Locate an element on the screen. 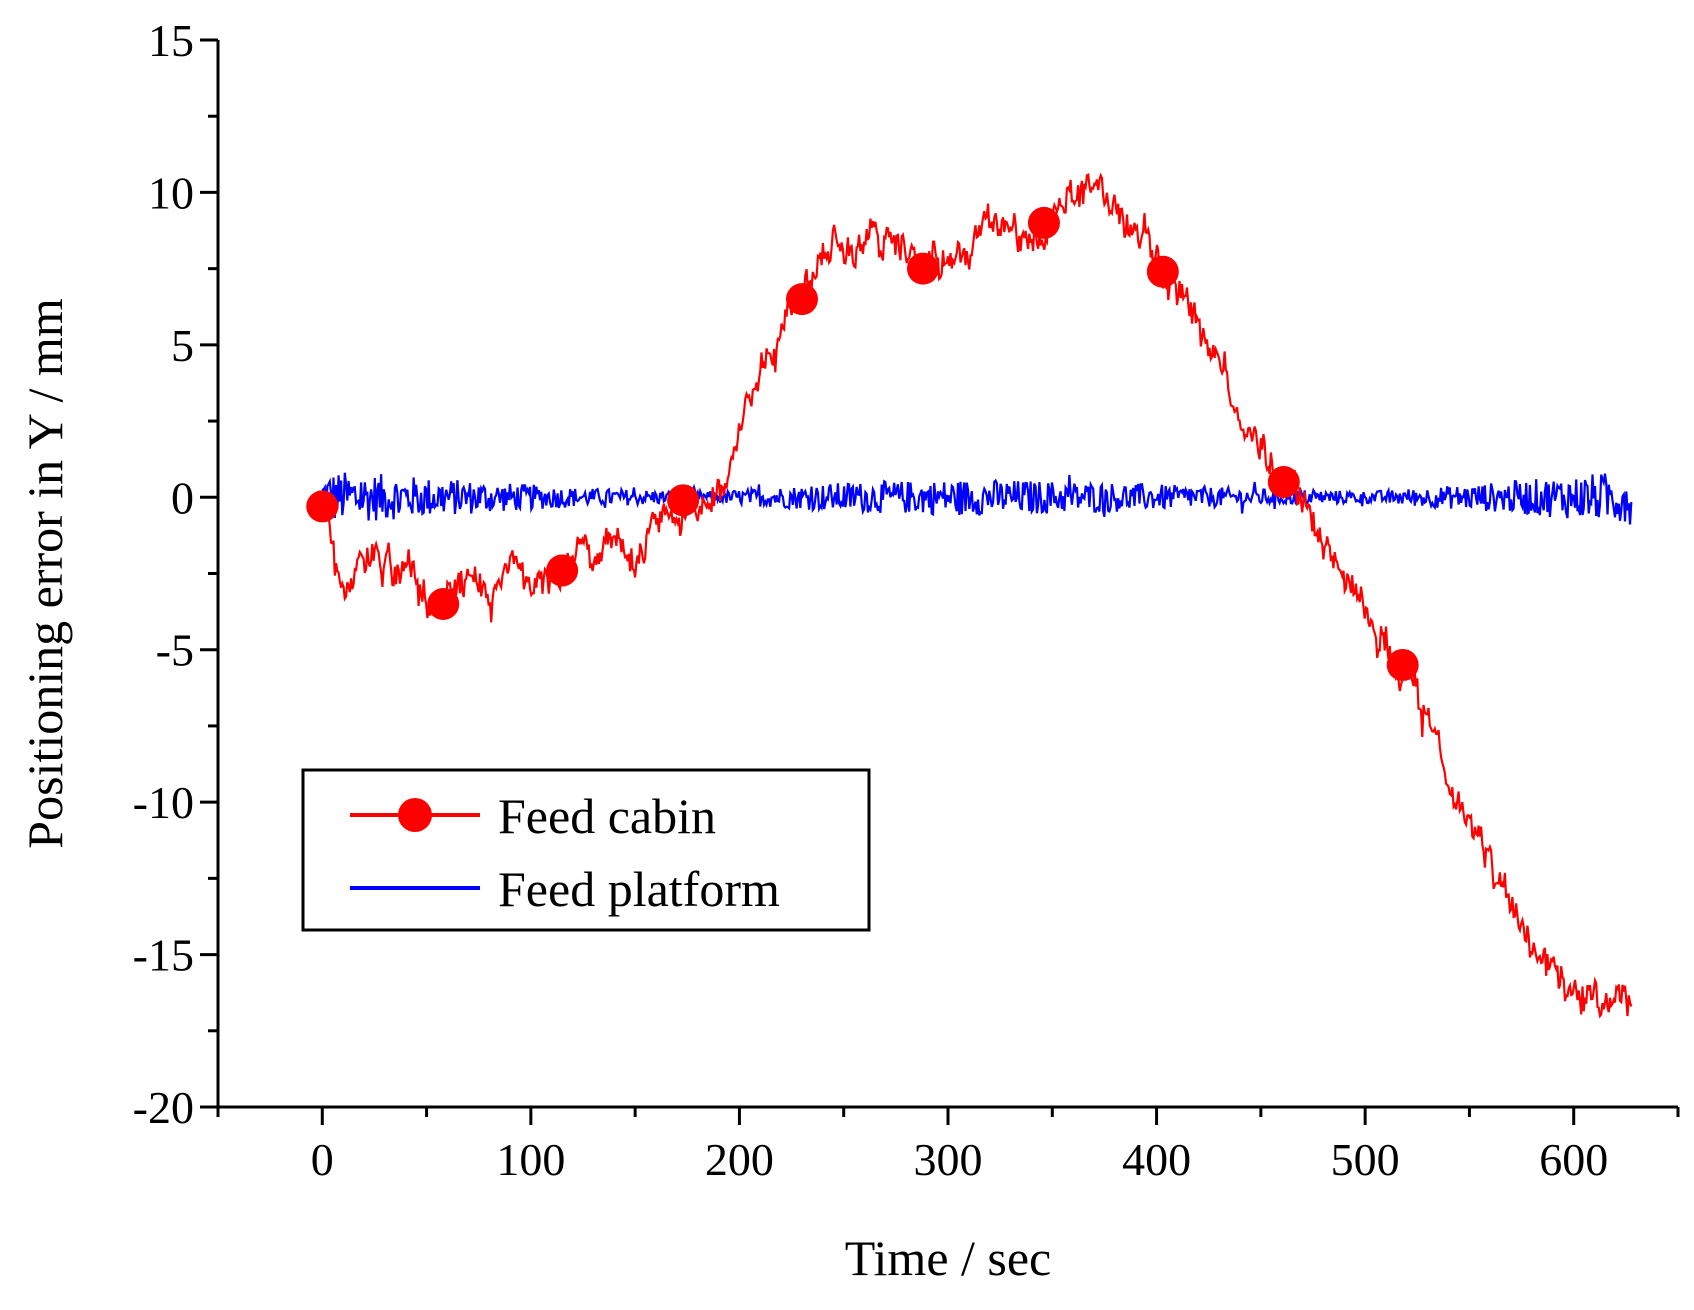 This screenshot has height=1310, width=1694. series-feed-platform is located at coordinates (977, 498).